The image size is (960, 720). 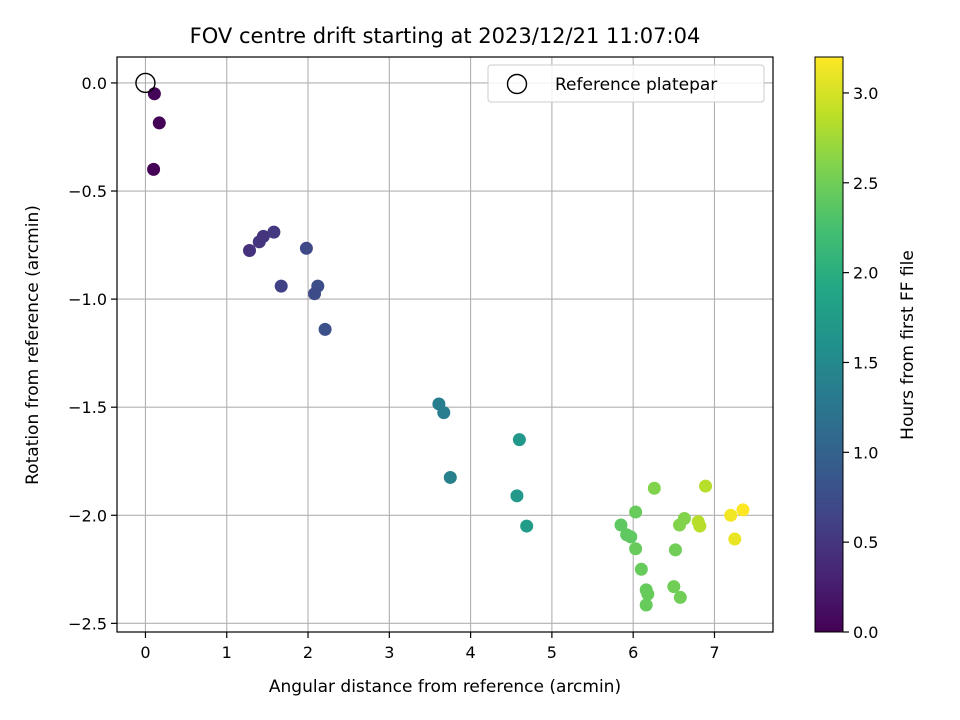 What do you see at coordinates (471, 652) in the screenshot?
I see `x-tick-label: 4` at bounding box center [471, 652].